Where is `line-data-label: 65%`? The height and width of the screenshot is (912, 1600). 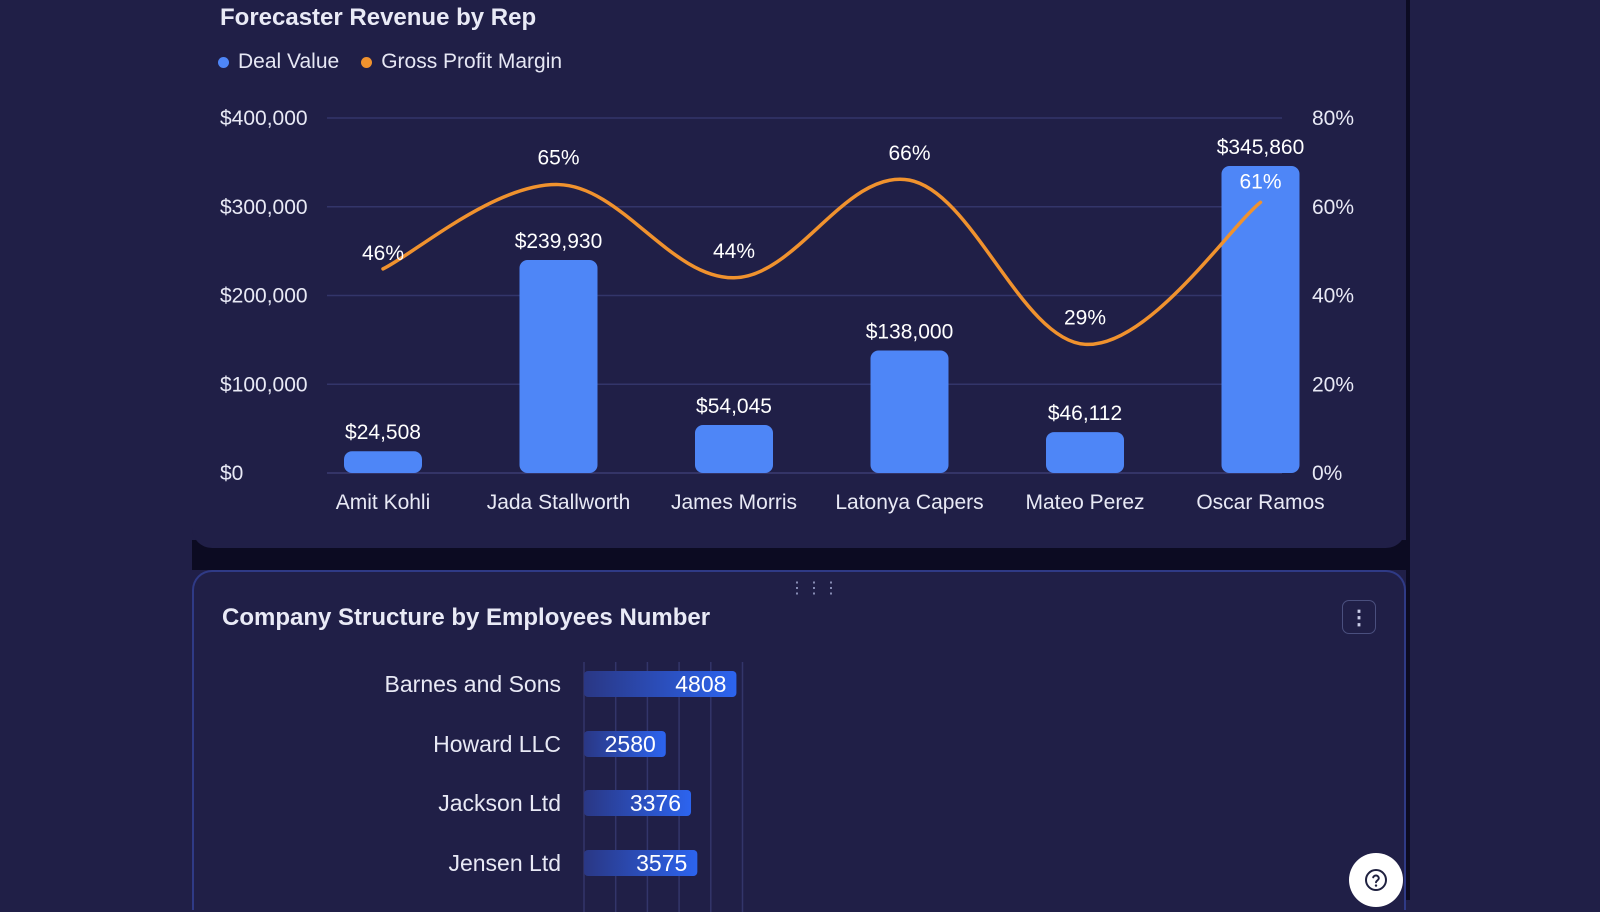 line-data-label: 65% is located at coordinates (558, 158).